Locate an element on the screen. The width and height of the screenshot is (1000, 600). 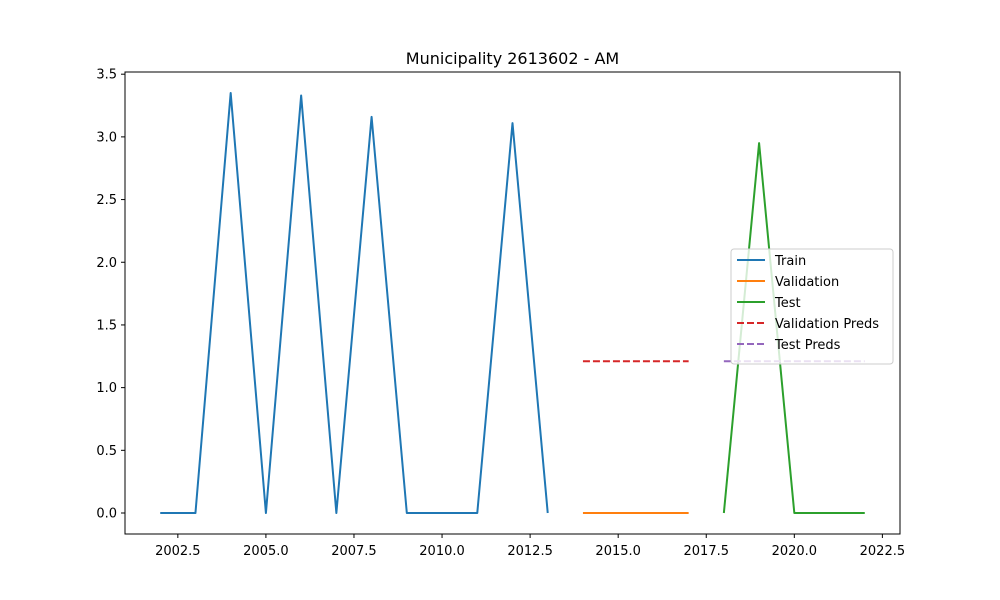
x-tick-label: 2007.5 is located at coordinates (354, 551).